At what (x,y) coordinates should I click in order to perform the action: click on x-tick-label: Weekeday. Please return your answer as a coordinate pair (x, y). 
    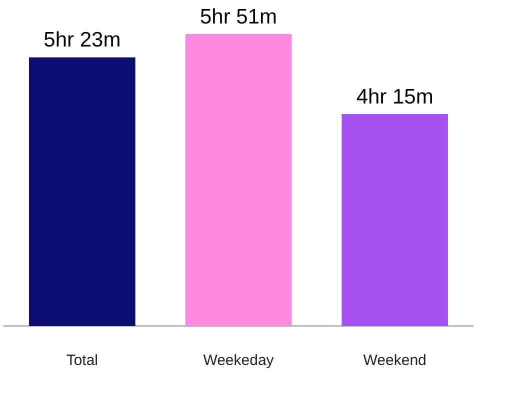
    Looking at the image, I should click on (238, 361).